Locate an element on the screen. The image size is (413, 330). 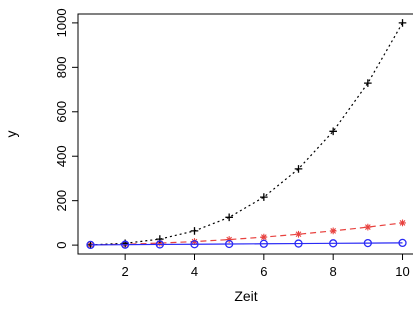
x-axis: 2 4 6 8 10 is located at coordinates (266, 266).